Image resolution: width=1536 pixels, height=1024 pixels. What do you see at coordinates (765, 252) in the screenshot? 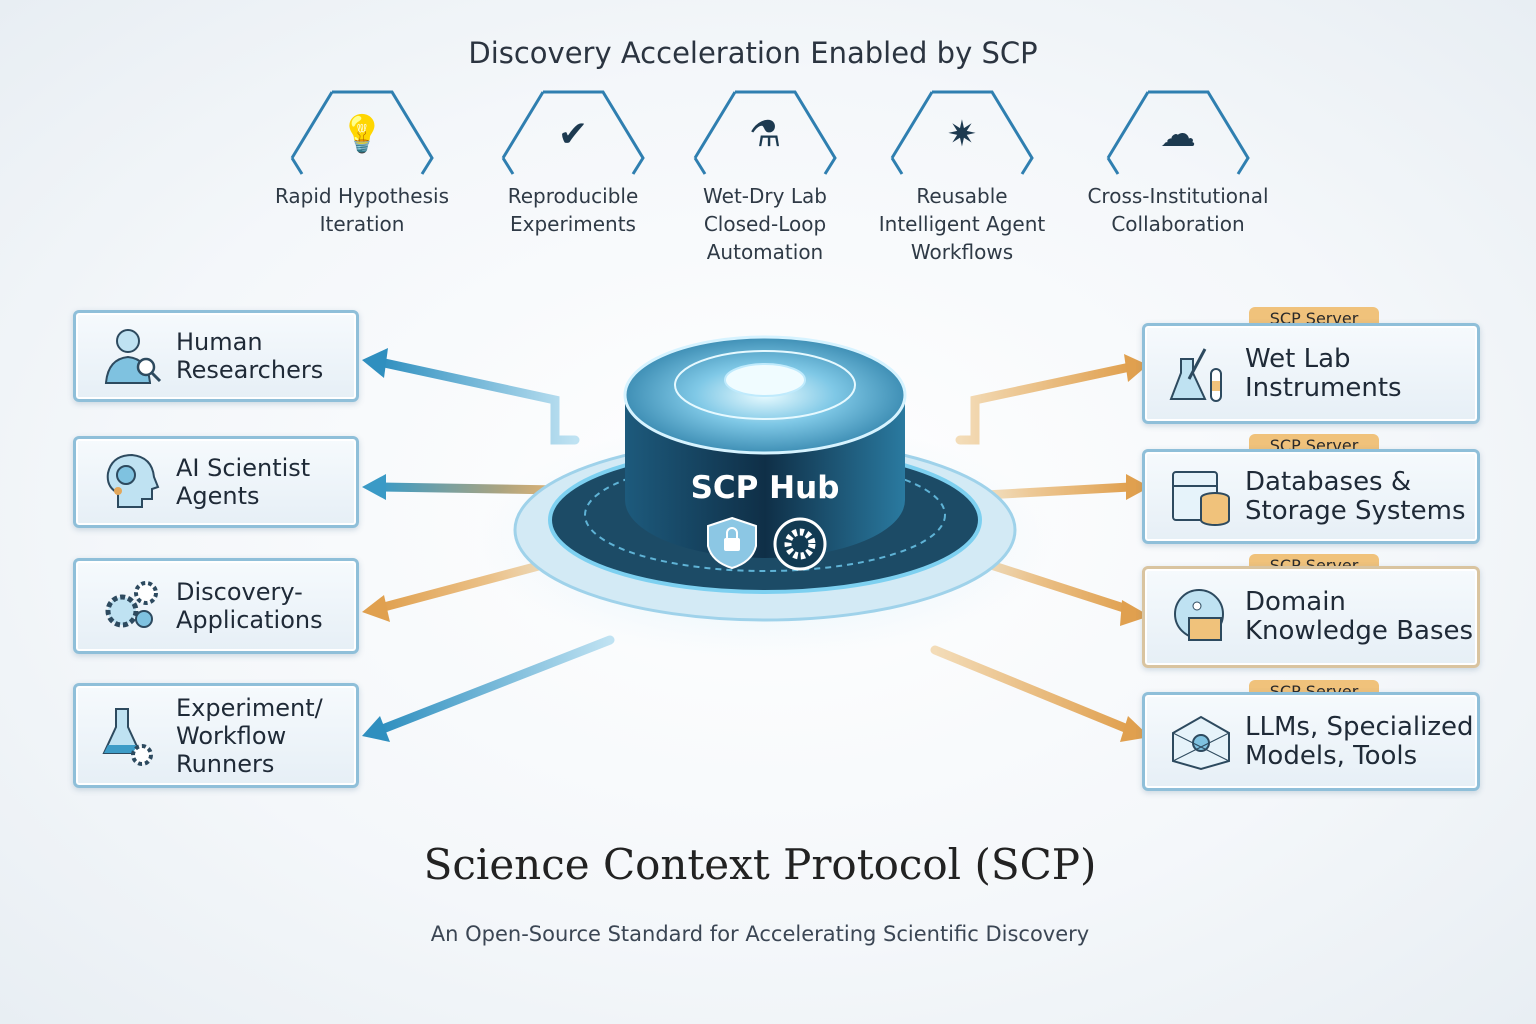
I see `feature-label: Automation` at bounding box center [765, 252].